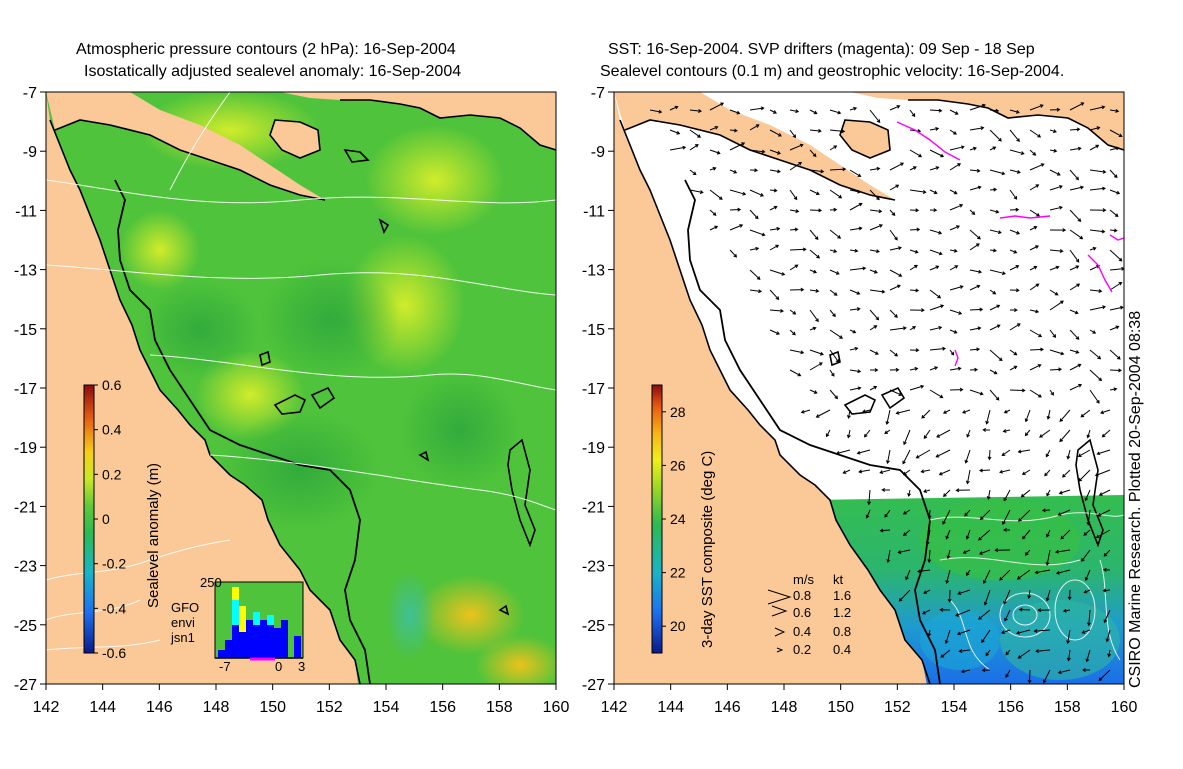  Describe the element at coordinates (46, 707) in the screenshot. I see `lon-tick-label: 142` at that location.